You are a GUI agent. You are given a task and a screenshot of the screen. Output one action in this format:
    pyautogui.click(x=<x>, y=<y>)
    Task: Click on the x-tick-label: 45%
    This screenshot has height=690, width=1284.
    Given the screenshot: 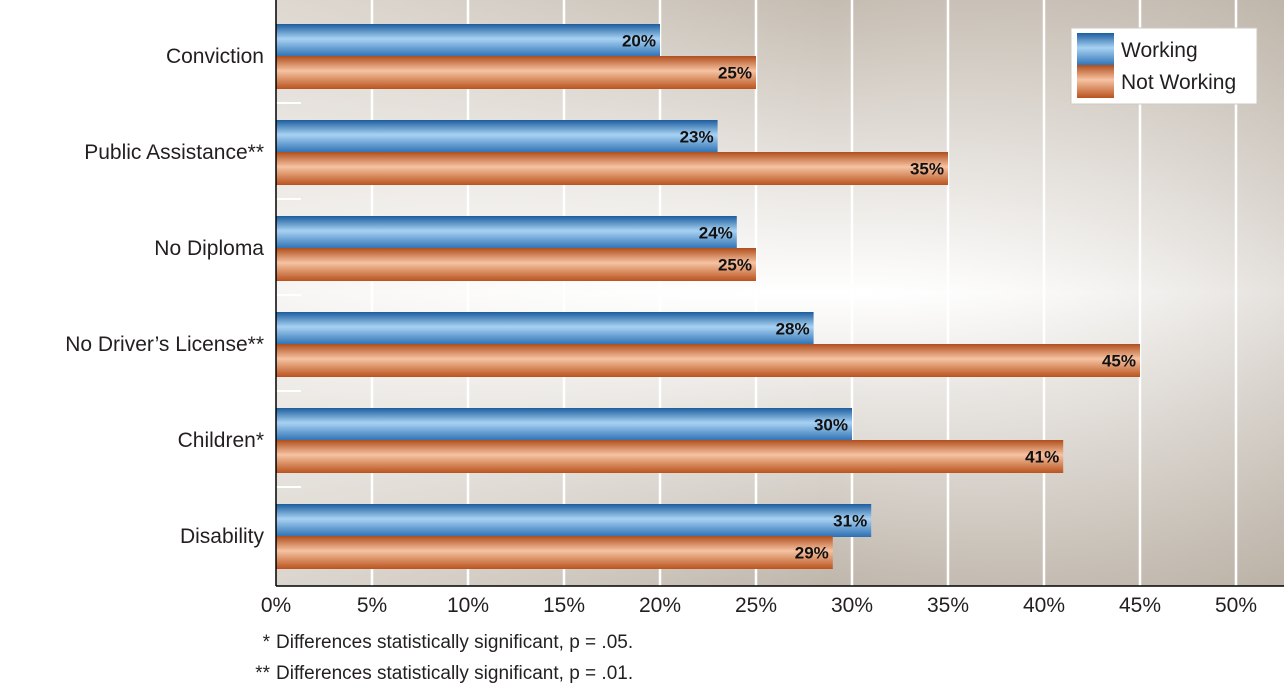 What is the action you would take?
    pyautogui.click(x=1140, y=605)
    